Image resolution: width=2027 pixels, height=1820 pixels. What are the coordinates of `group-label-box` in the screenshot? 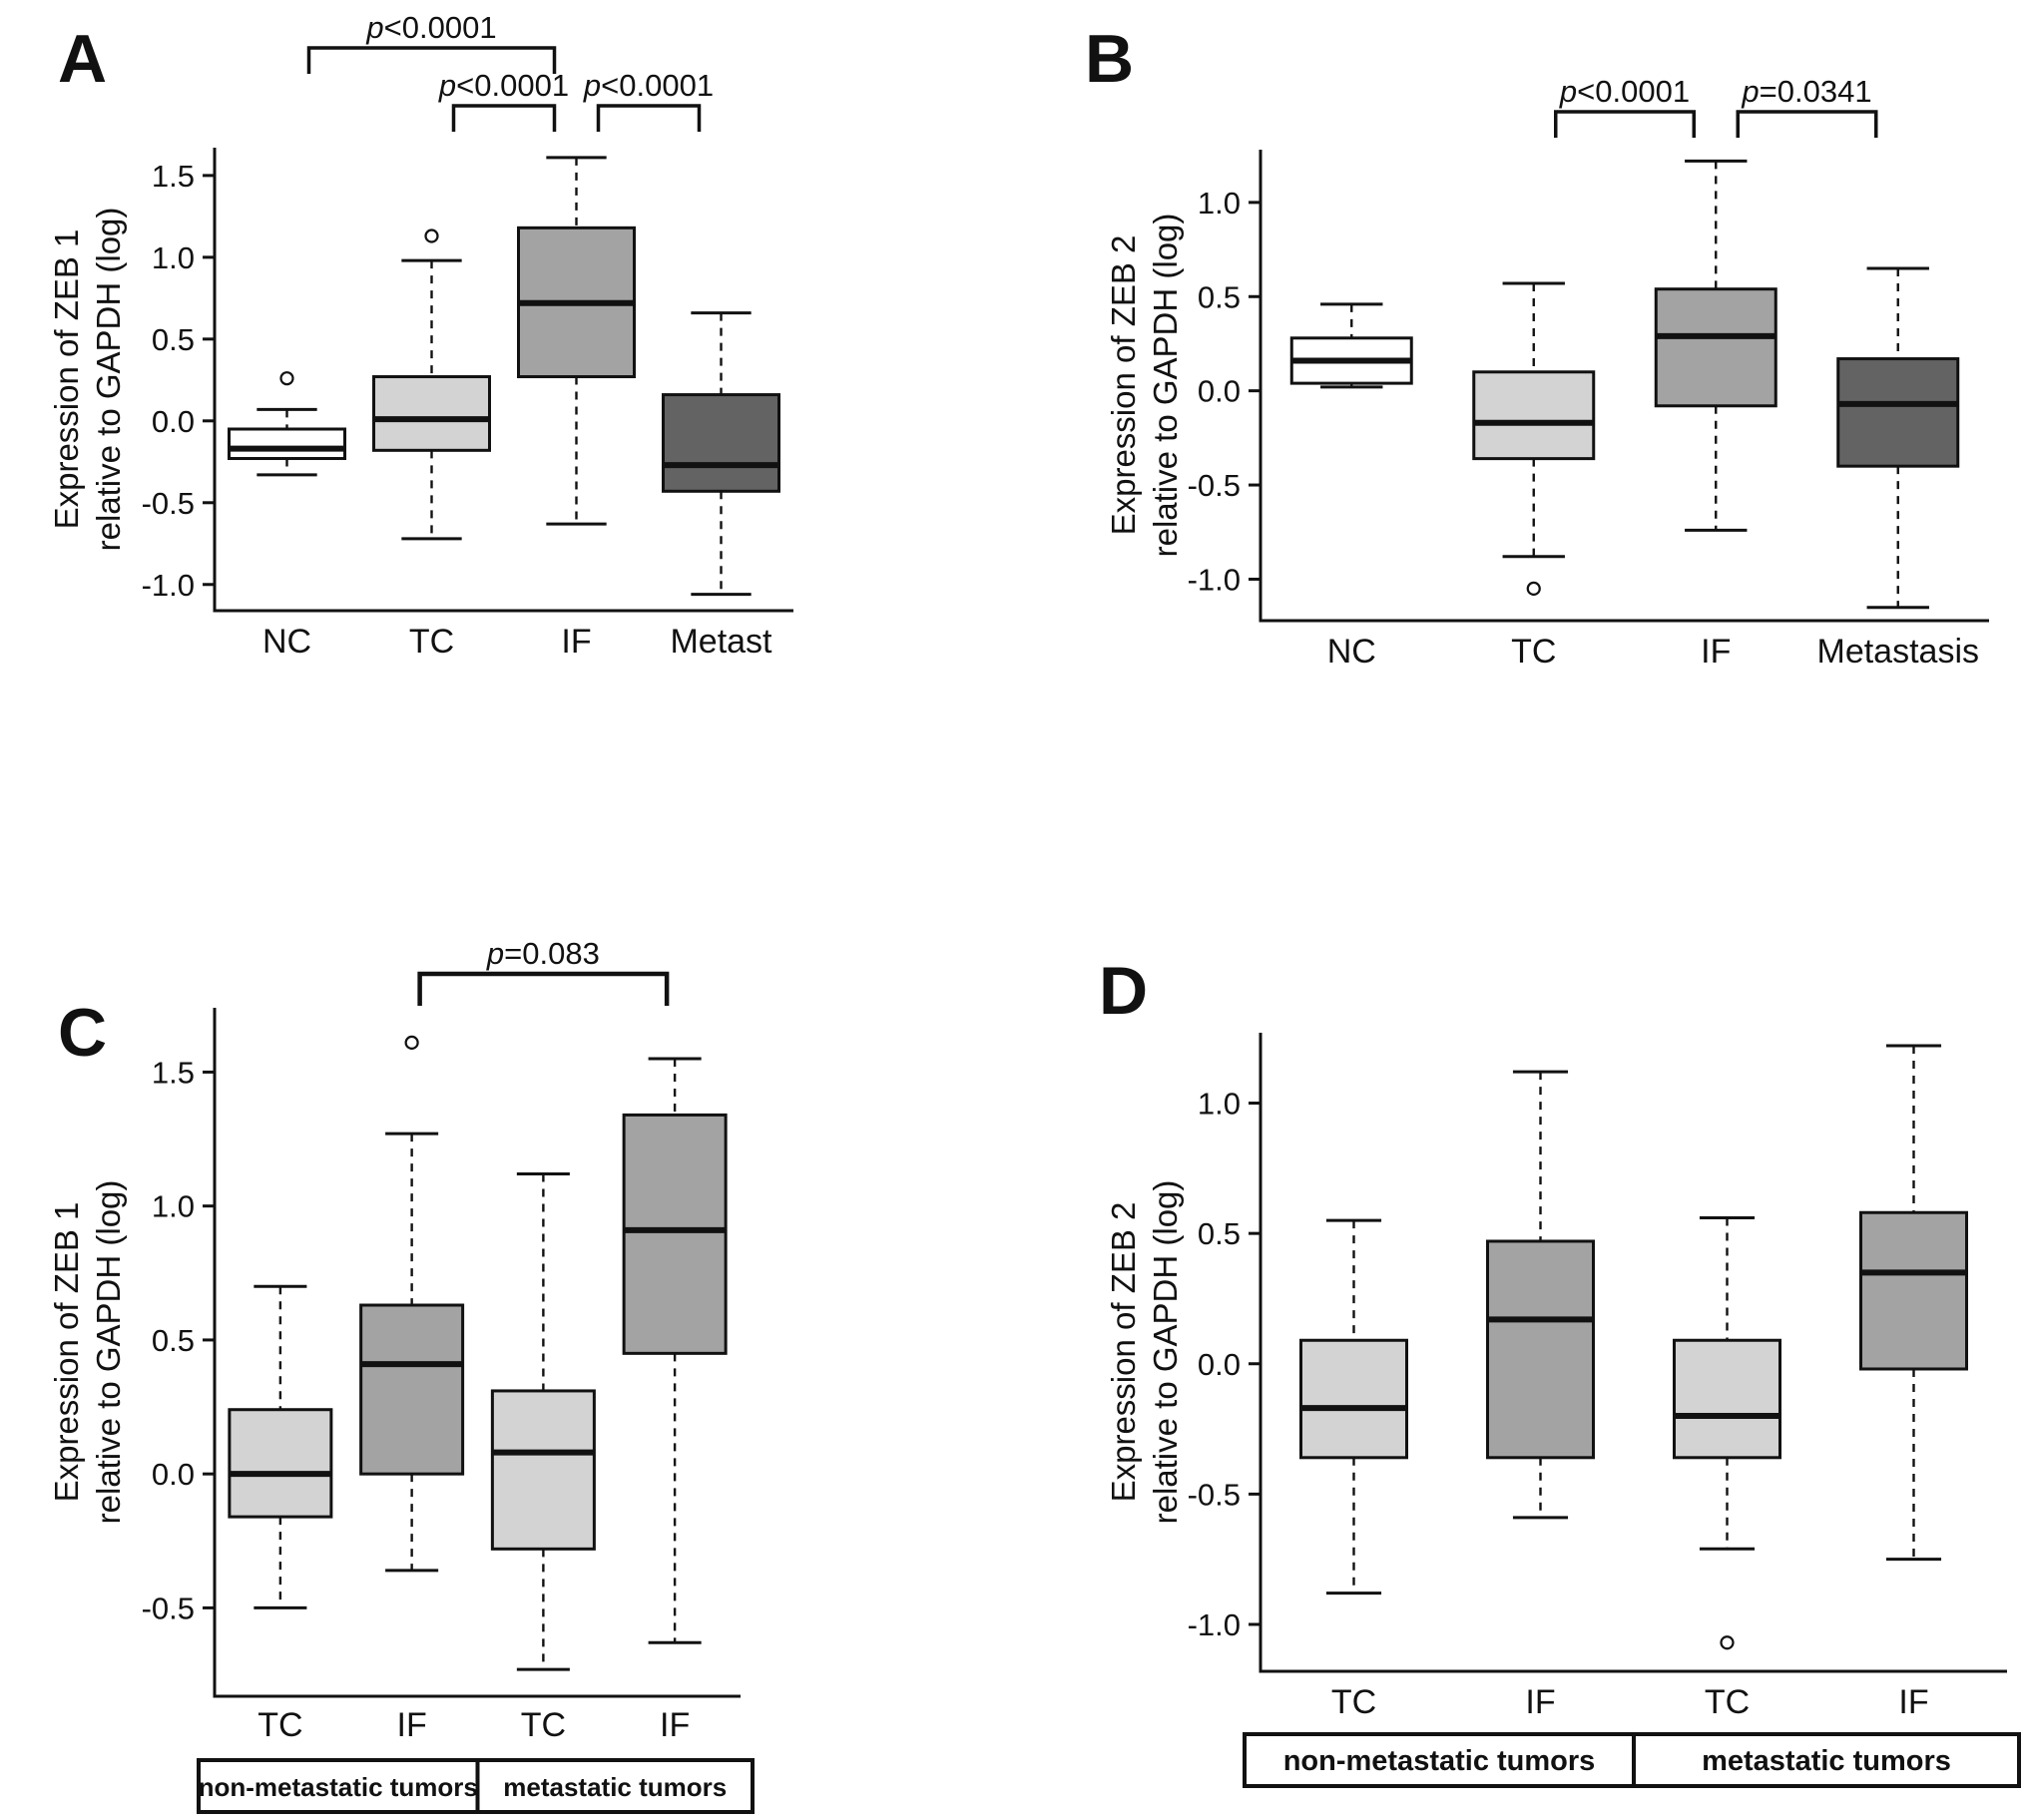 It's located at (338, 1786).